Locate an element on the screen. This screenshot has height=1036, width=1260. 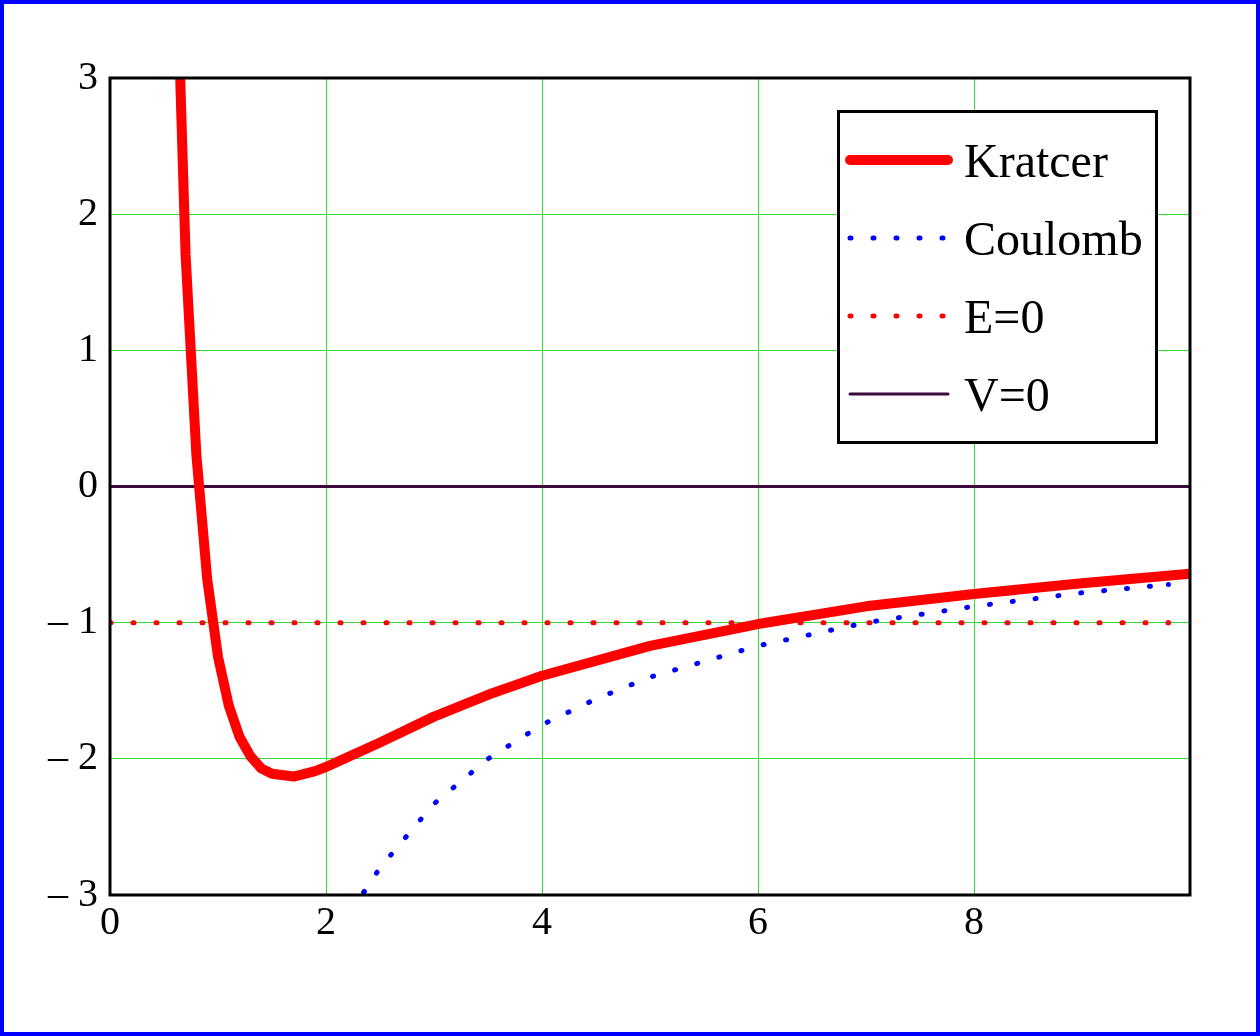
legend-label: Kratcer is located at coordinates (1036, 160).